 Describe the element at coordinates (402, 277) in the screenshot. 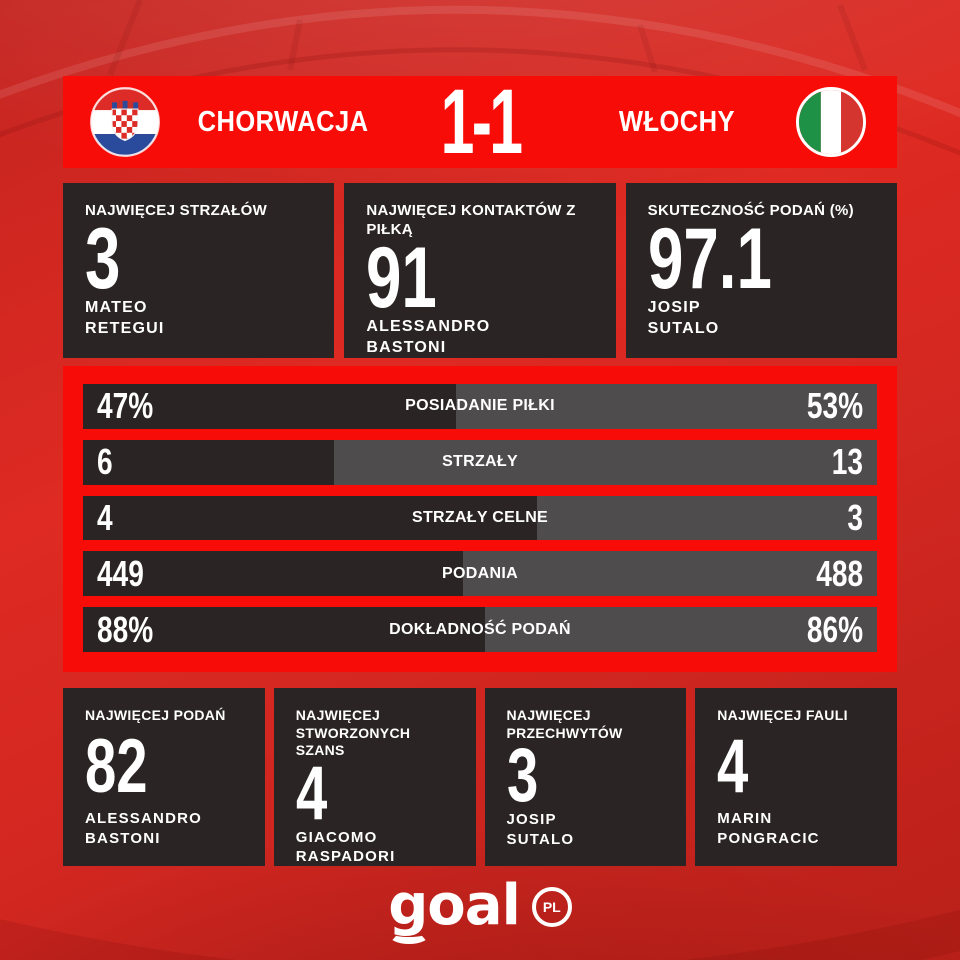

I see `stat-value: 91` at that location.